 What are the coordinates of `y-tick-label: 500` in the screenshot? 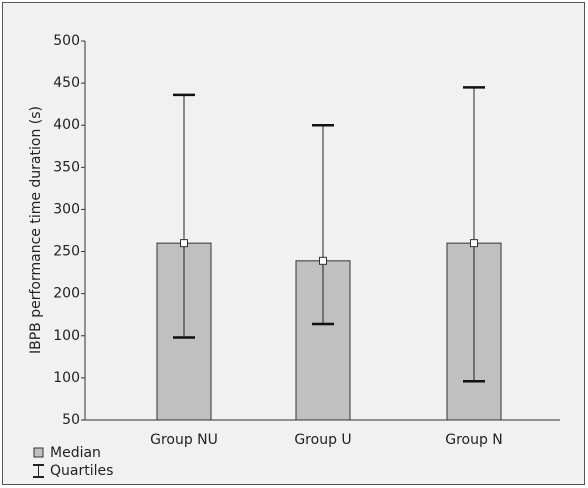 It's located at (66, 41).